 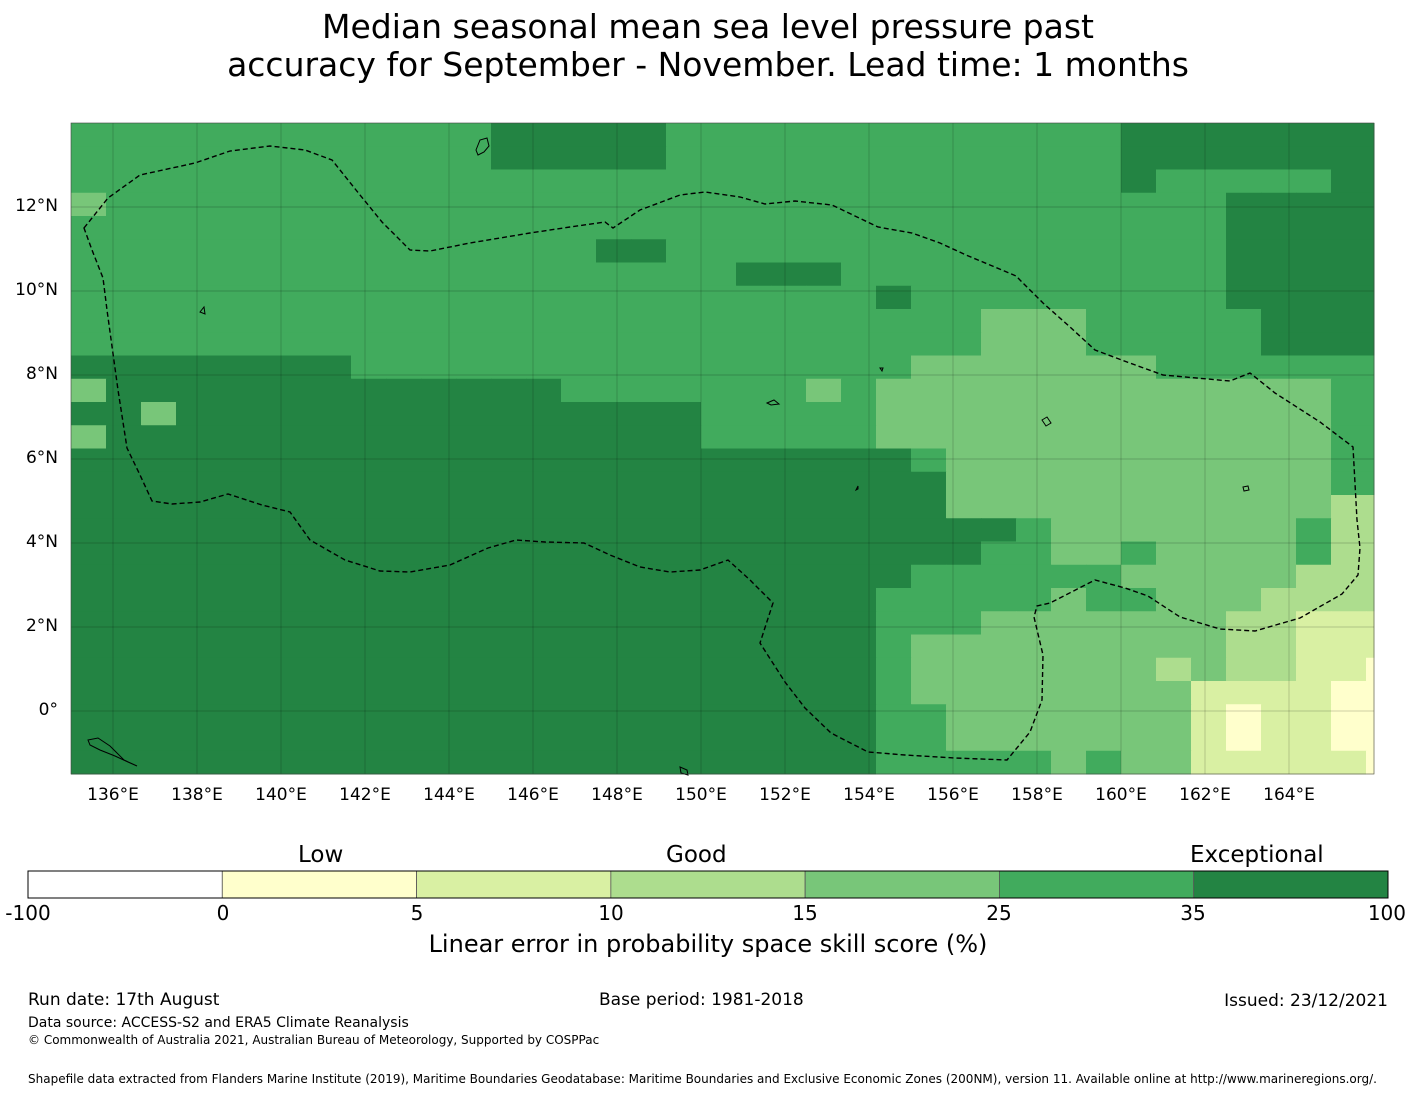 I want to click on lat-label: 0°, so click(x=48, y=710).